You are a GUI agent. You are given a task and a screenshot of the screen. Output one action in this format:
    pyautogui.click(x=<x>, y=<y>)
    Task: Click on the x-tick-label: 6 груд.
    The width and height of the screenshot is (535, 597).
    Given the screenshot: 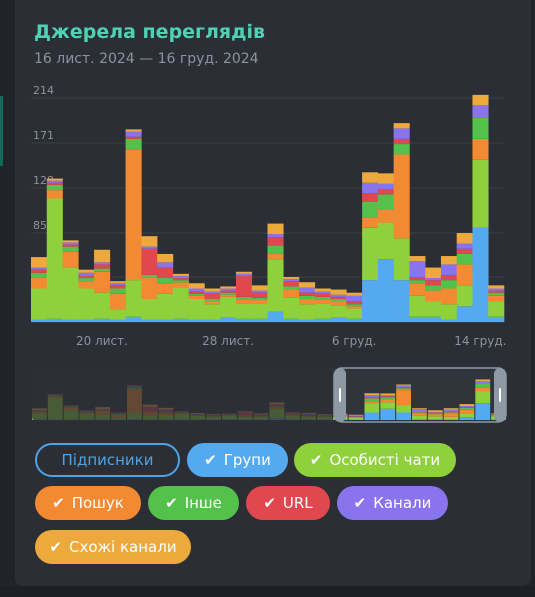 What is the action you would take?
    pyautogui.click(x=354, y=341)
    